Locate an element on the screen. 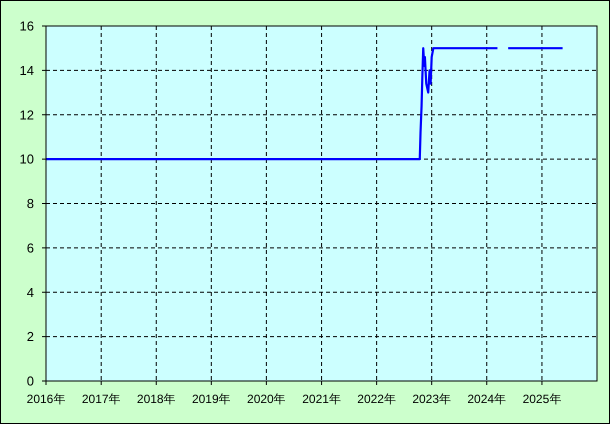 The width and height of the screenshot is (610, 424). y-tick-label: 6 is located at coordinates (30, 248).